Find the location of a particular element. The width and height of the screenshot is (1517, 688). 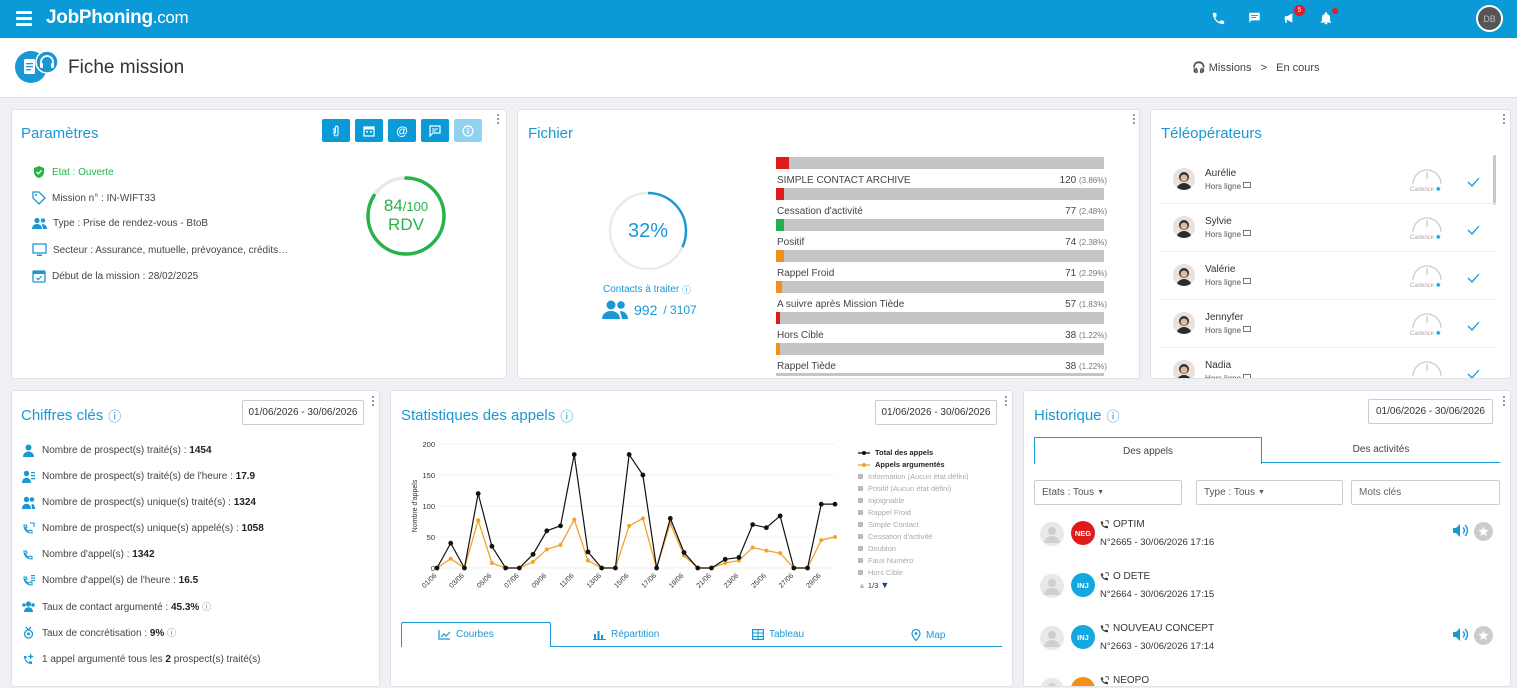

legend-item: Faux Numéro is located at coordinates (885, 560).